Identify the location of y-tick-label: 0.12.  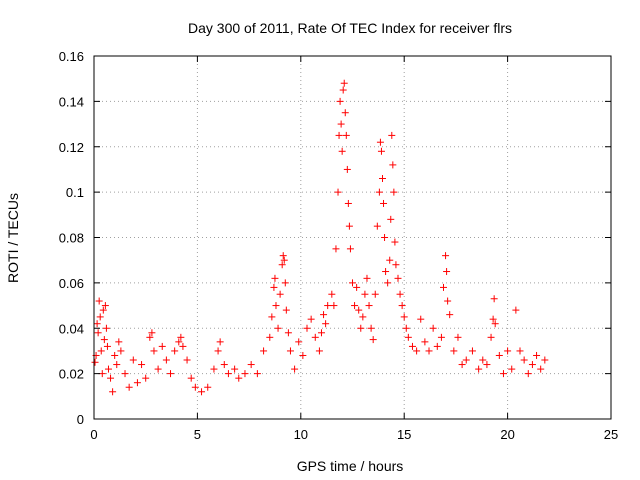
(71, 147).